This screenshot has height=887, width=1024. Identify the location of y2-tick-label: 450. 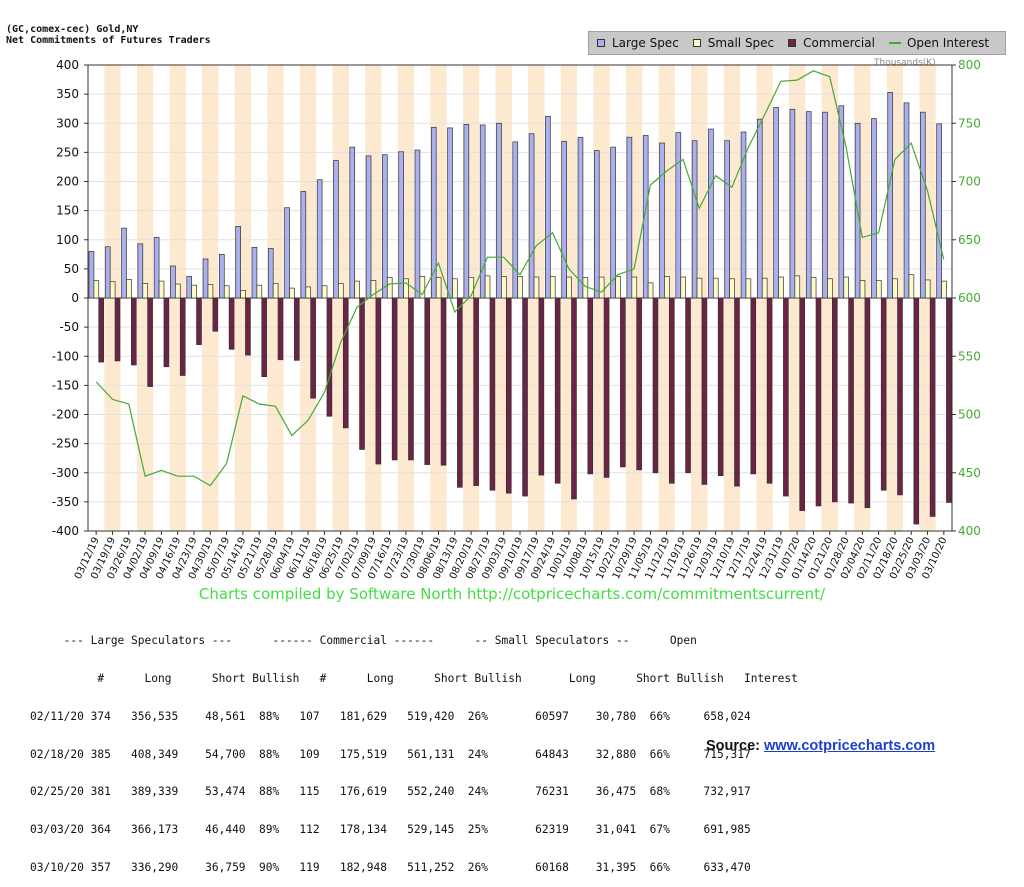
(969, 473).